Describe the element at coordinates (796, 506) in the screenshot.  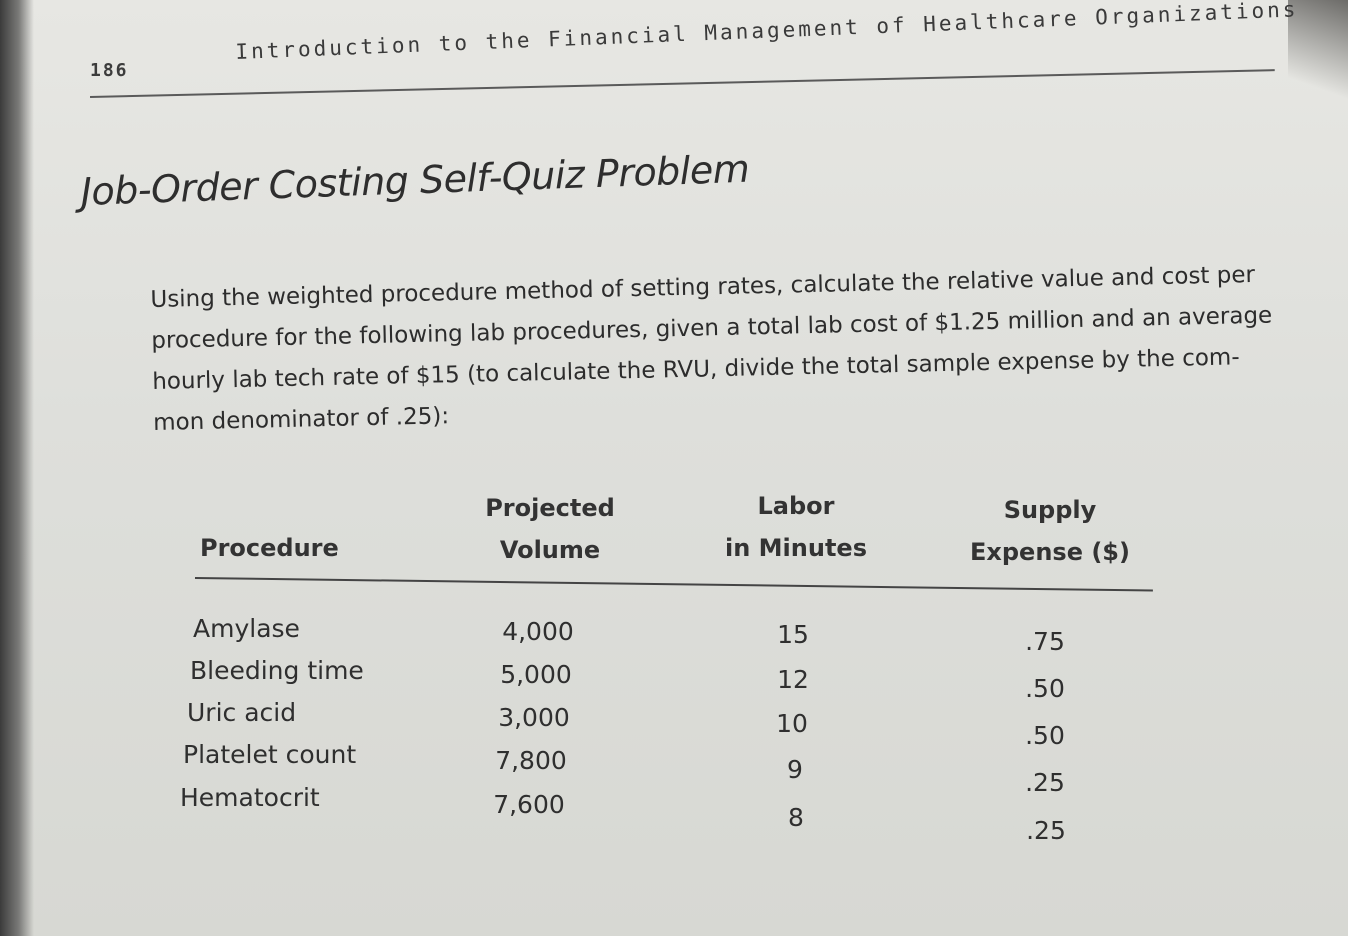
I see `header-labor-line1: Labor` at that location.